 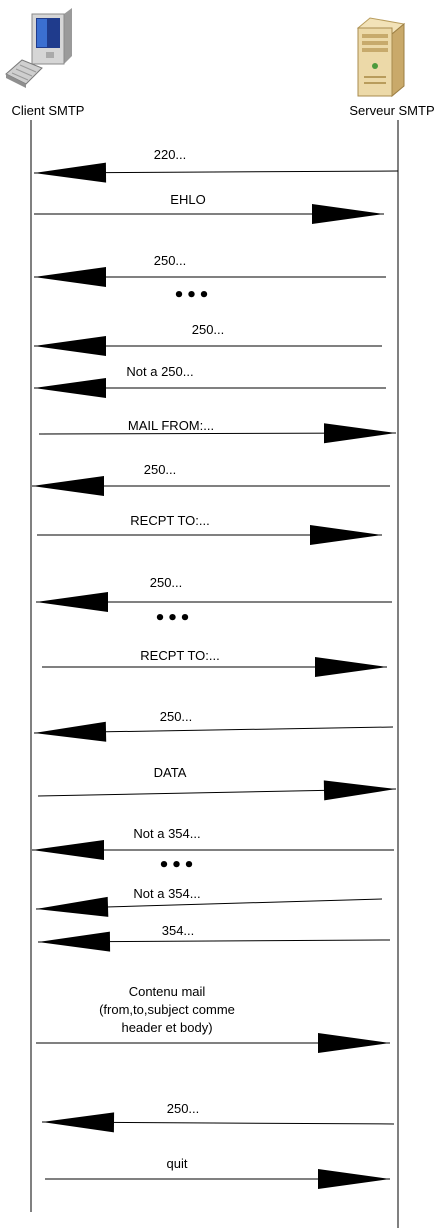 I want to click on message-18-arrowhead, so click(x=74, y=941).